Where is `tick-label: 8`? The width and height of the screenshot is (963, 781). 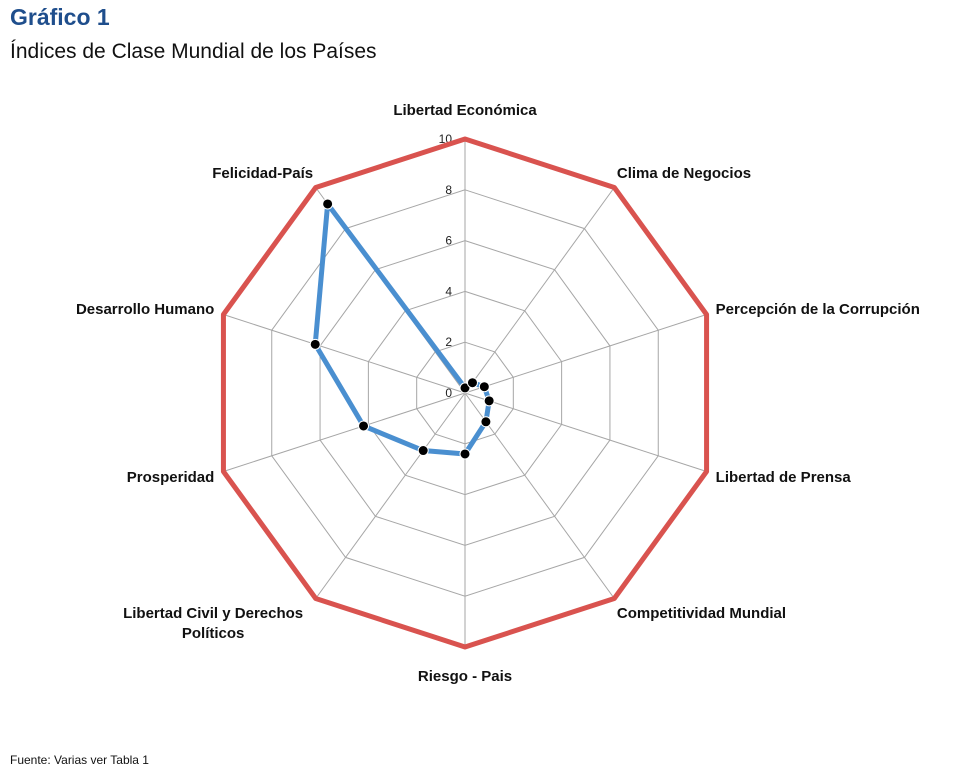 tick-label: 8 is located at coordinates (448, 190).